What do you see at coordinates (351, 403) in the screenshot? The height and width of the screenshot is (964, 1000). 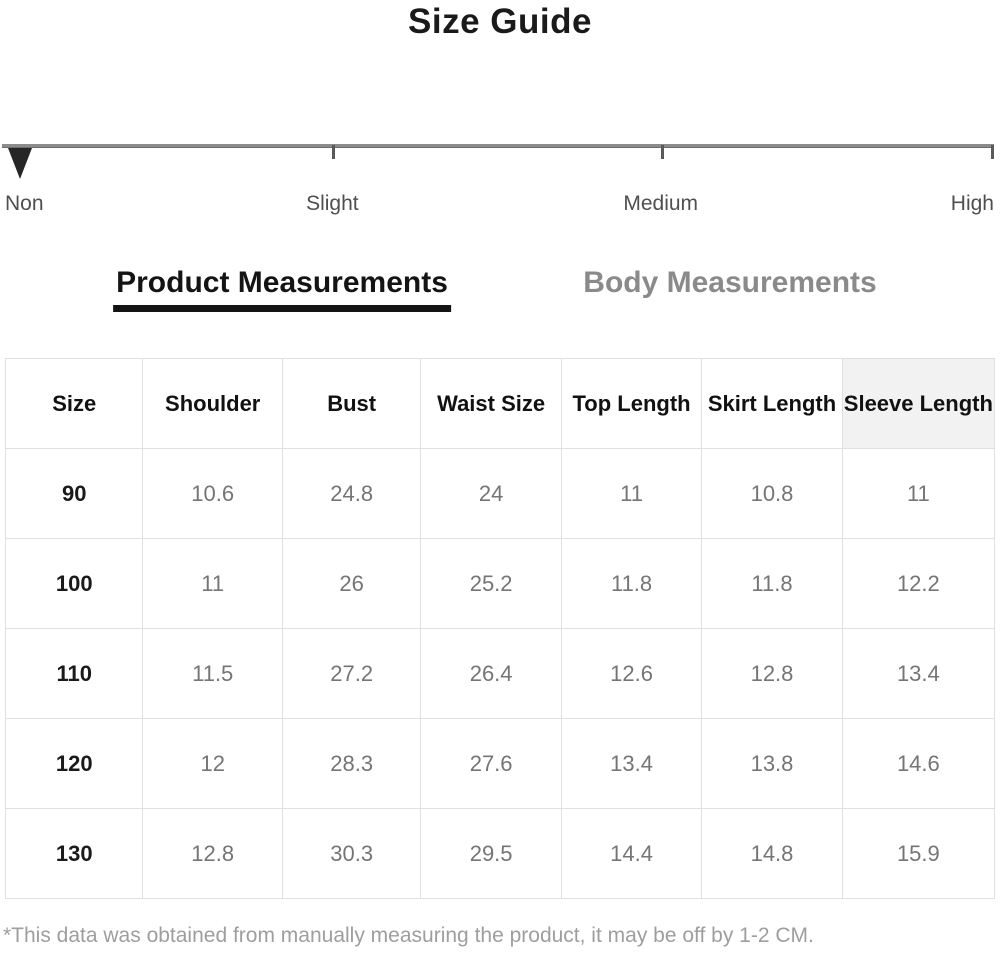 I see `column-header-bust: Bust` at bounding box center [351, 403].